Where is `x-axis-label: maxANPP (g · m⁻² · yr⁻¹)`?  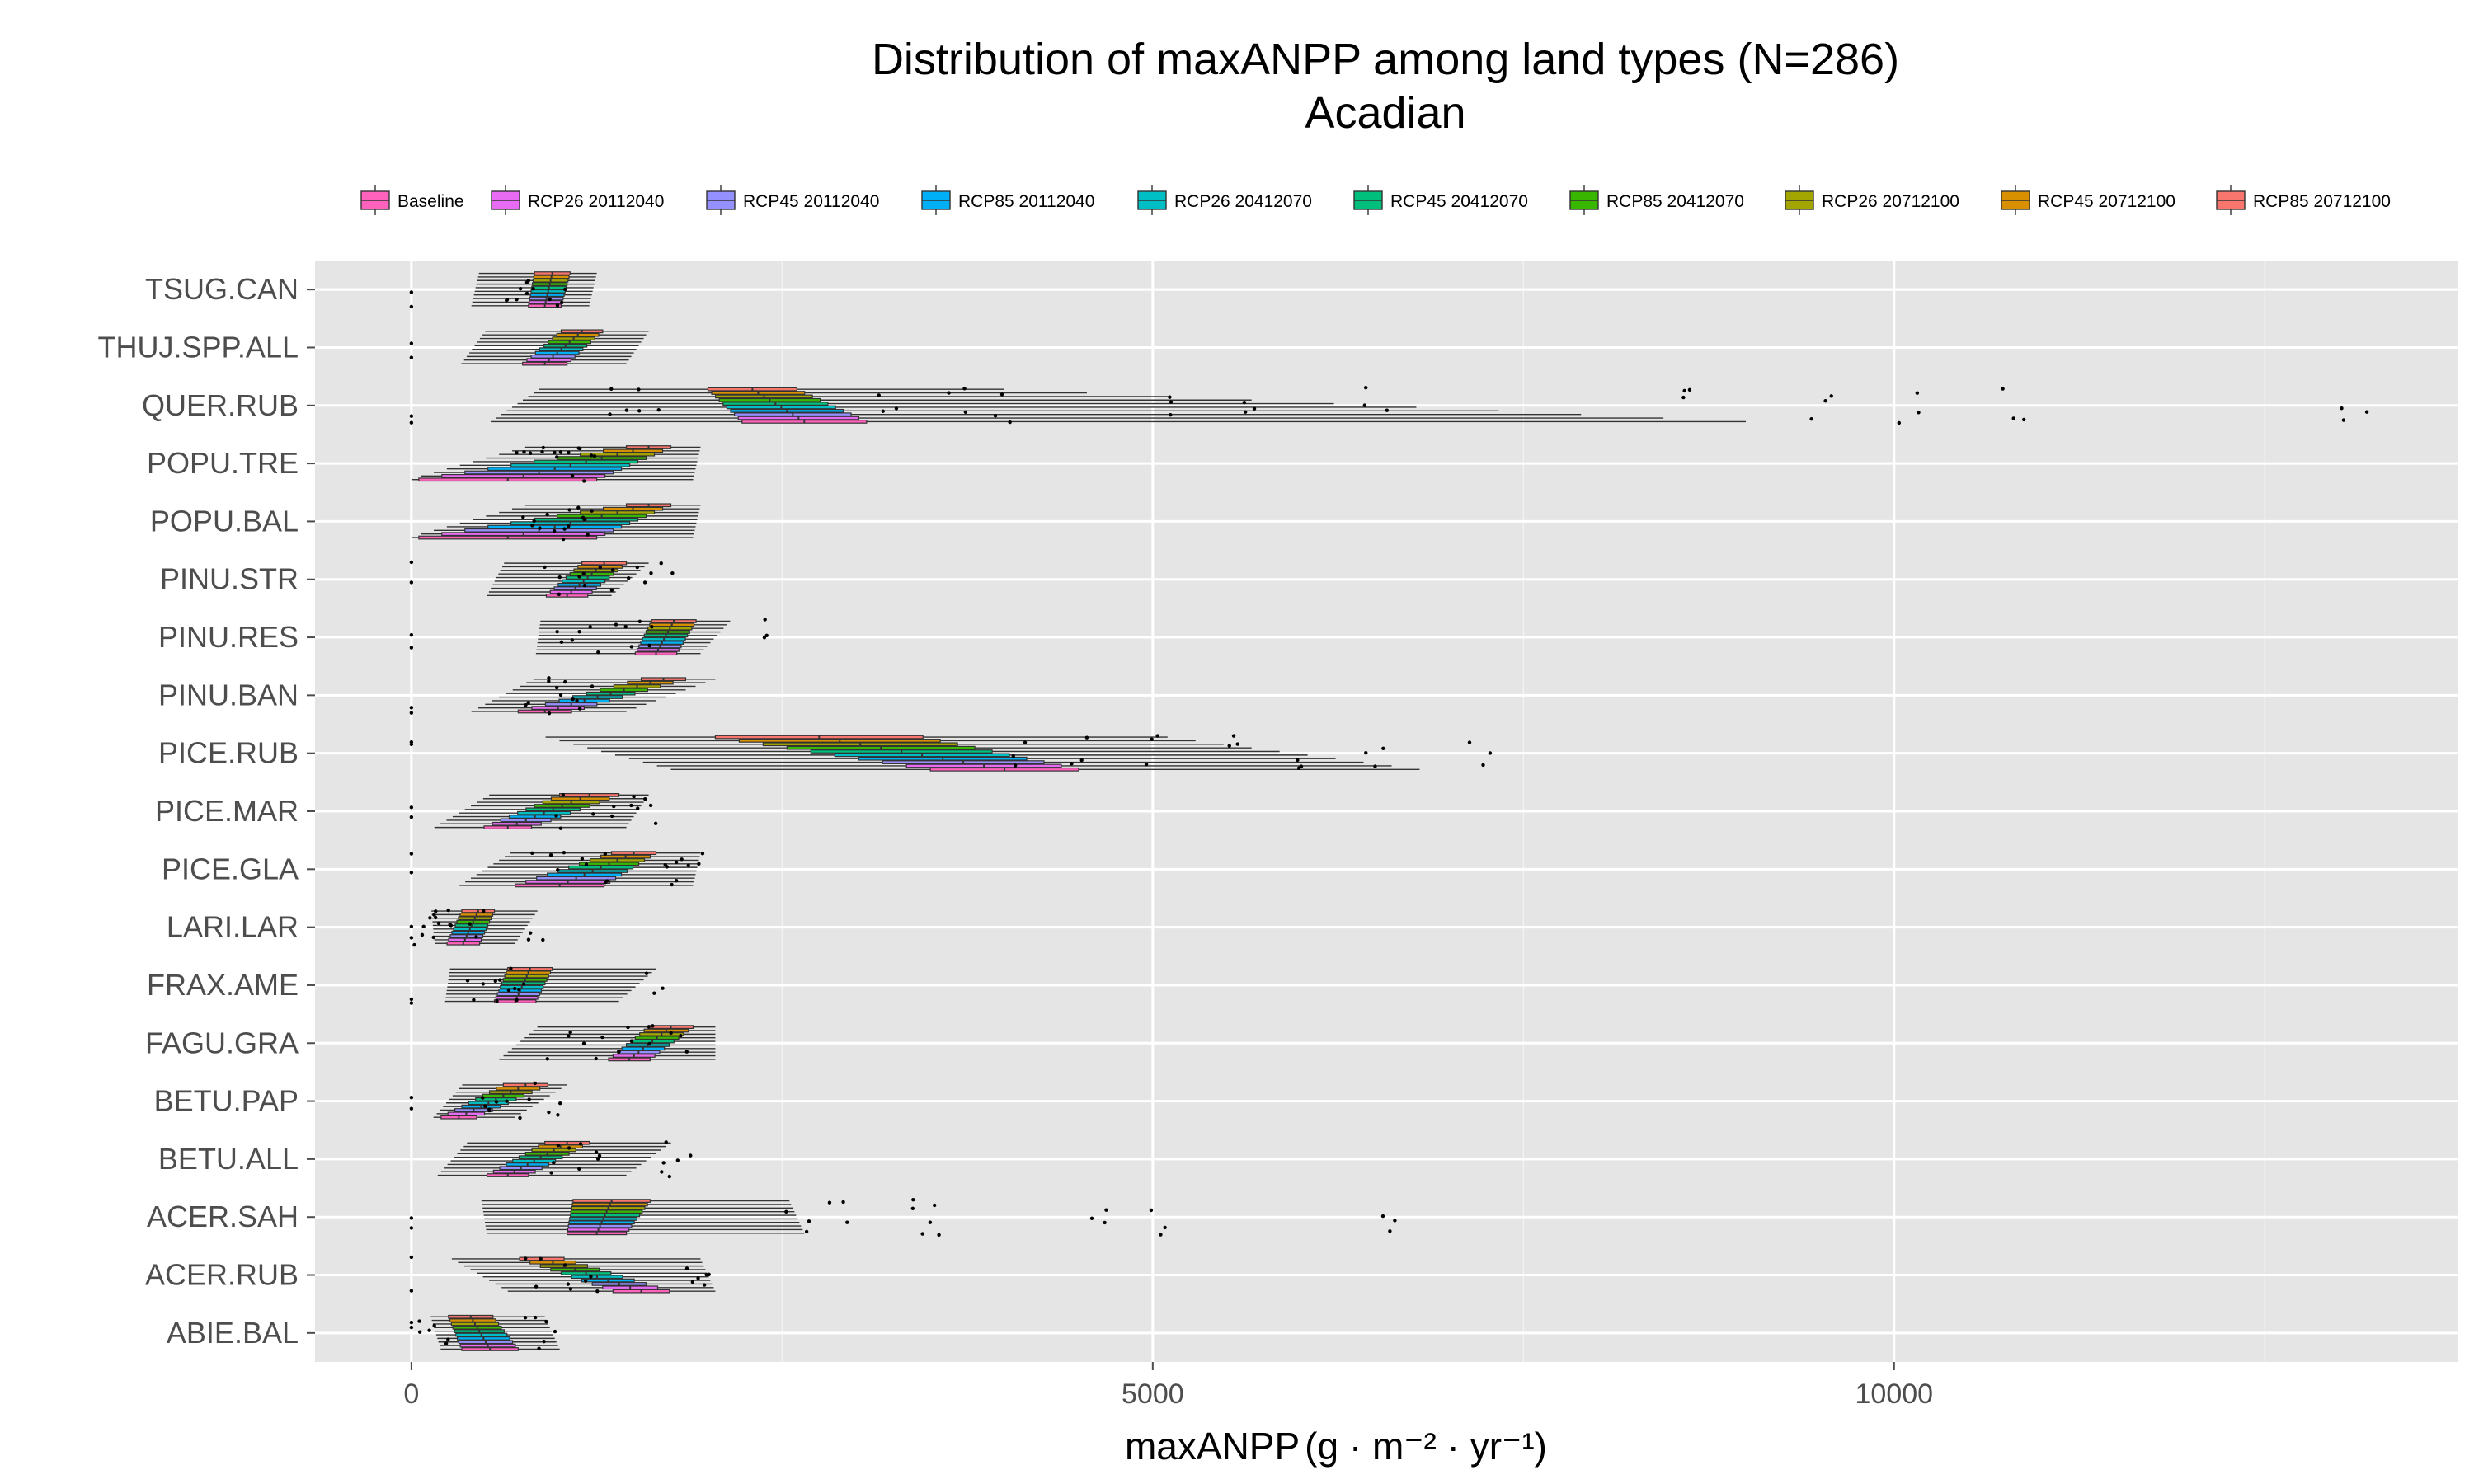
x-axis-label: maxANPP (g · m⁻² · yr⁻¹) is located at coordinates (1336, 1446).